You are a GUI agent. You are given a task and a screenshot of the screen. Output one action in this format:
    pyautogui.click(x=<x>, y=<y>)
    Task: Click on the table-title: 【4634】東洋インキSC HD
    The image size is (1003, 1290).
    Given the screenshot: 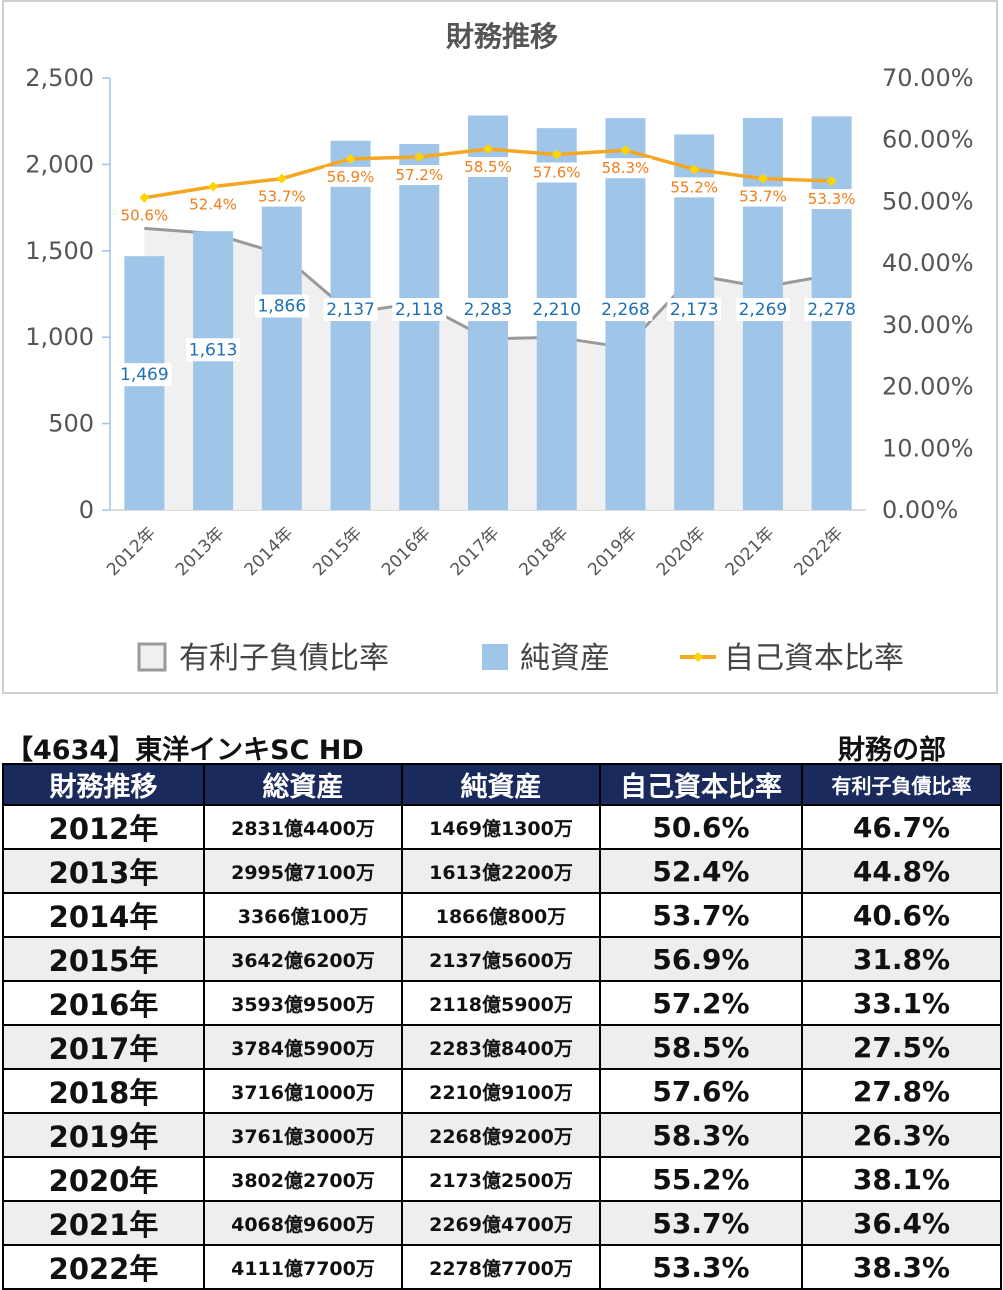 What is the action you would take?
    pyautogui.click(x=185, y=750)
    